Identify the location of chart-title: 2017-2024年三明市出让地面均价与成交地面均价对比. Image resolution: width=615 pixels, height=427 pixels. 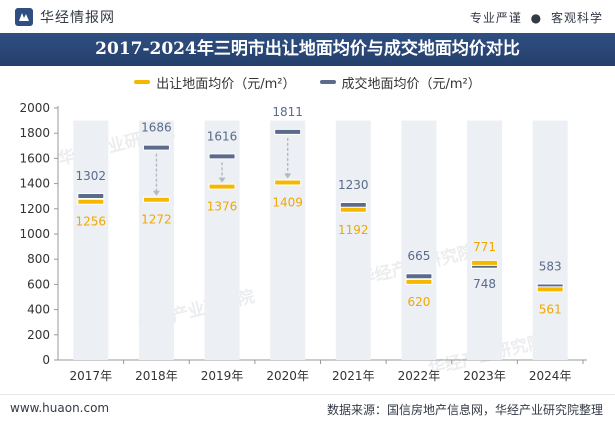
(307, 49).